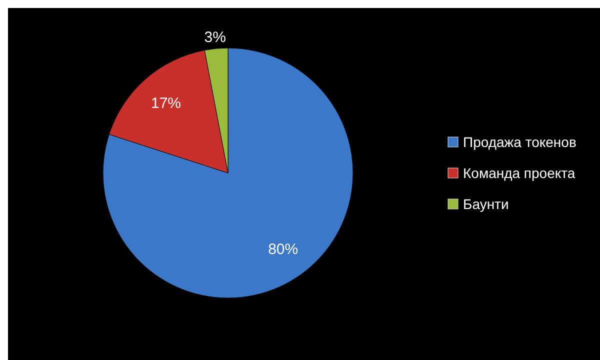  I want to click on data-label: 80%, so click(283, 249).